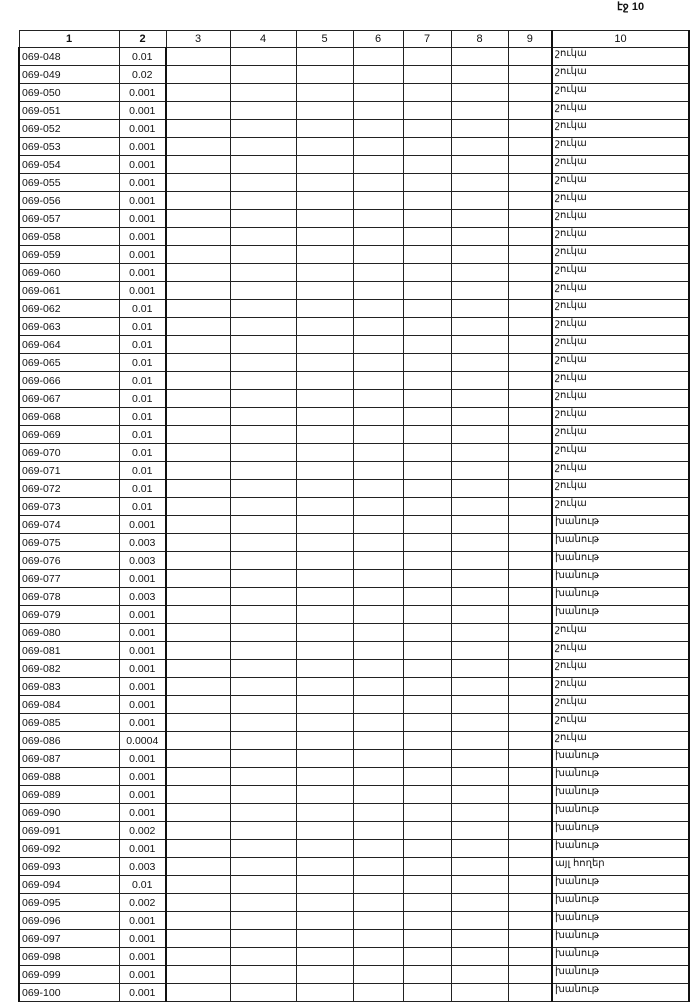 Image resolution: width=699 pixels, height=1004 pixels. Describe the element at coordinates (69, 830) in the screenshot. I see `parcel-code: 069-091` at that location.